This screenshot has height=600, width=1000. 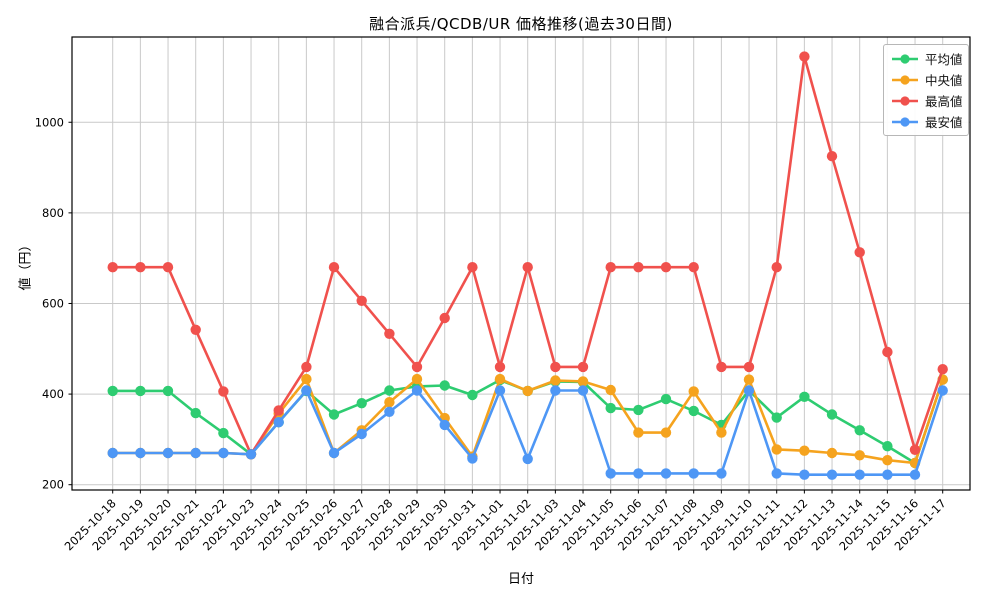 I want to click on legend-item-median: 中央値, so click(x=927, y=79).